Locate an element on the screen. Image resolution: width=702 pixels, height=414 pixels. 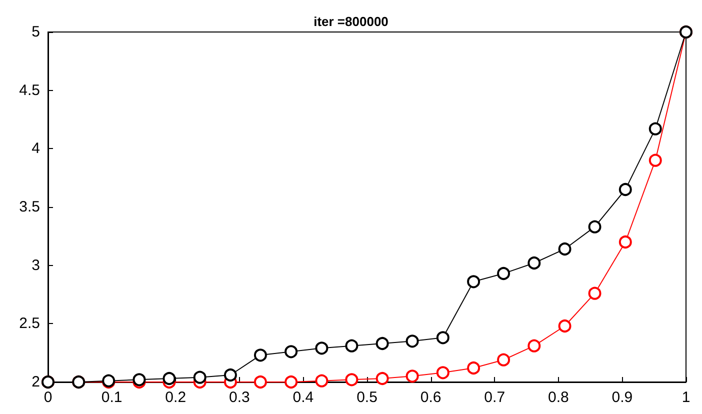
chart-title: iter =800000 is located at coordinates (351, 21).